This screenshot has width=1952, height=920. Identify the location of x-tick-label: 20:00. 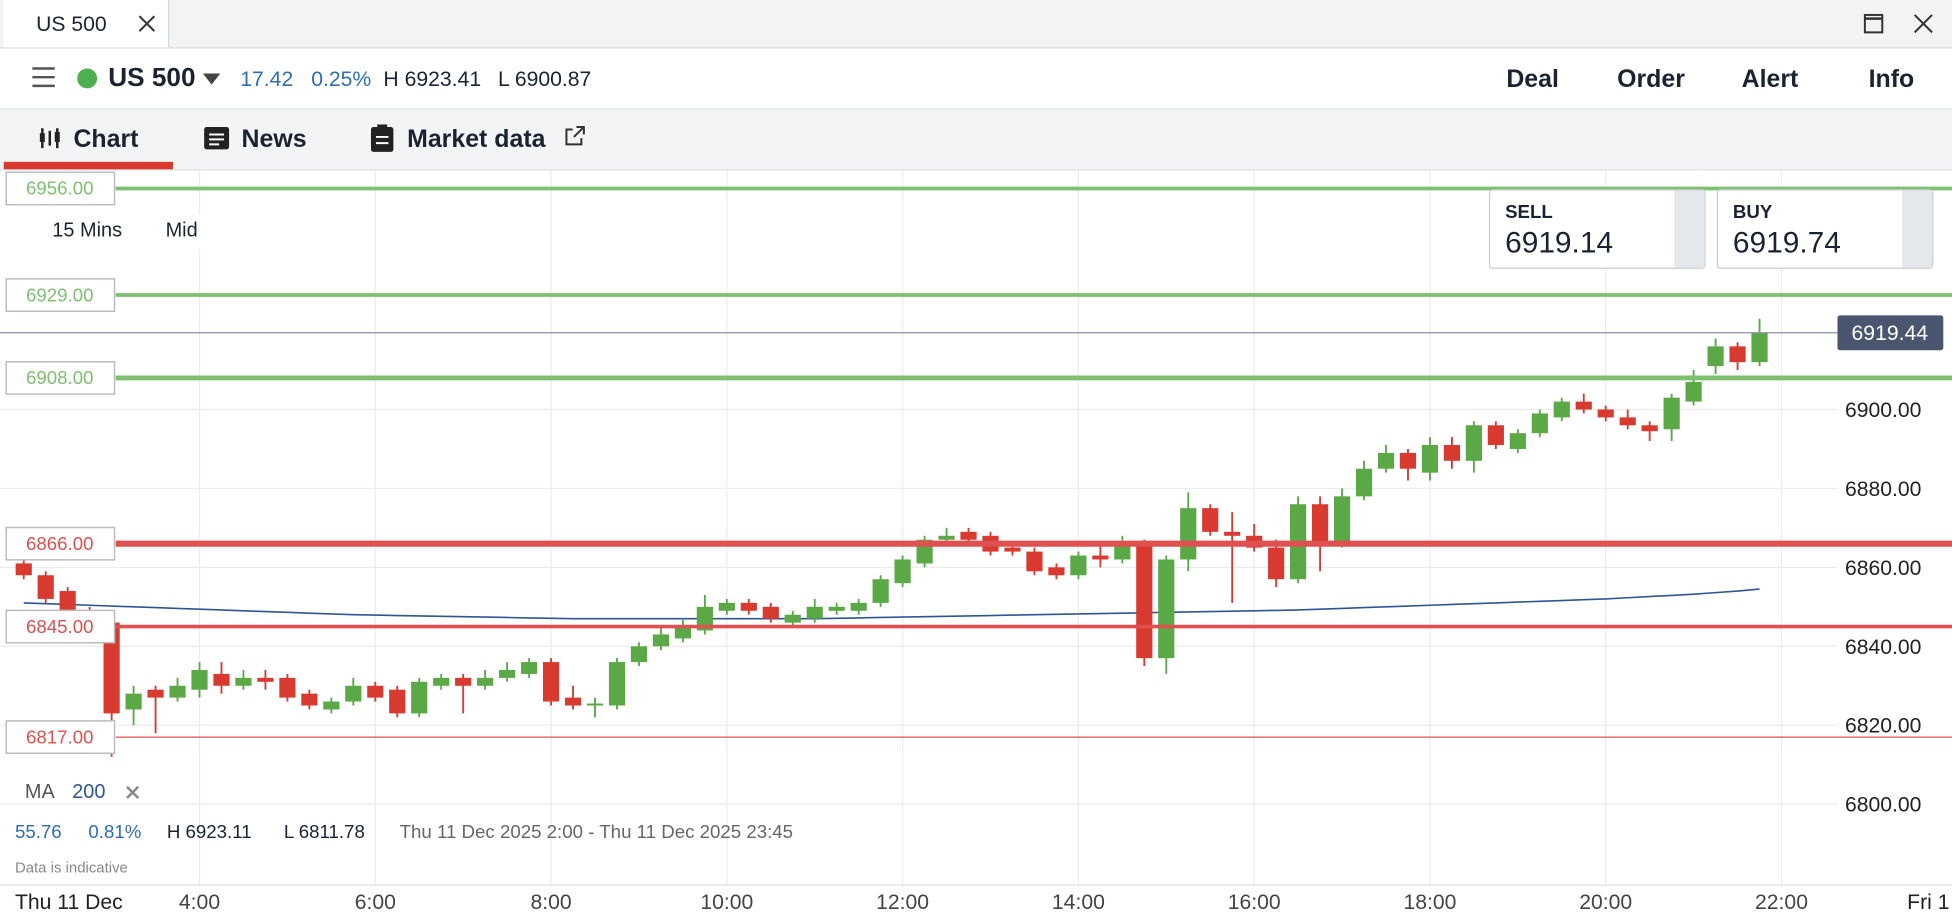
(1605, 902).